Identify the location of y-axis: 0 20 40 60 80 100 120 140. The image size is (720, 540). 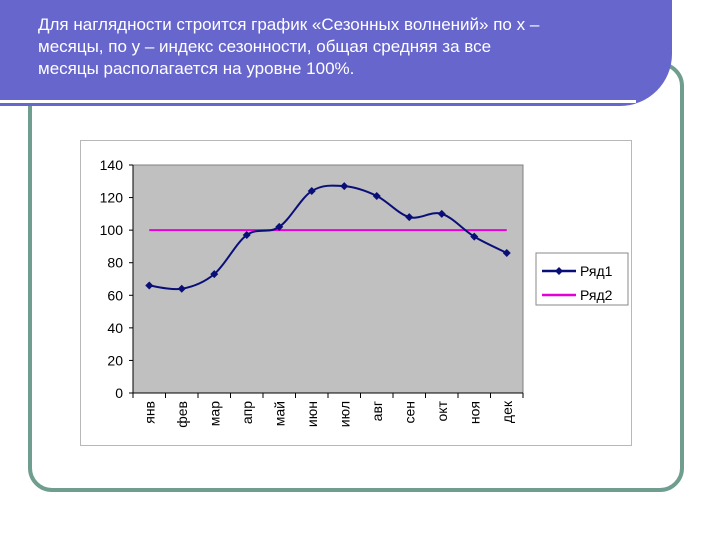
(117, 279).